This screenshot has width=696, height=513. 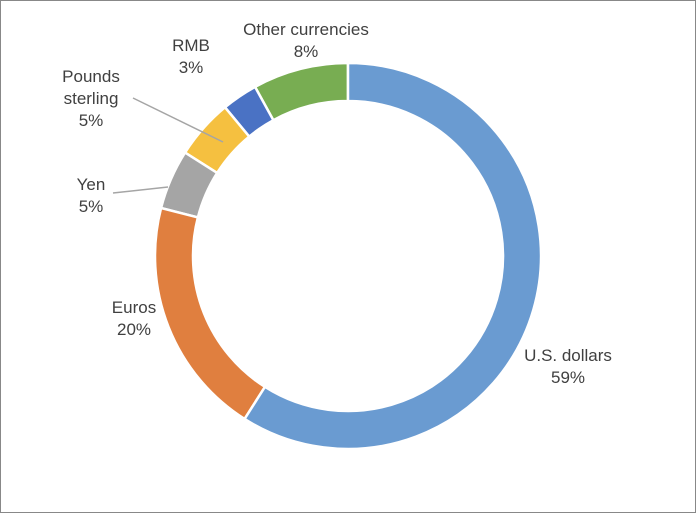 What do you see at coordinates (91, 196) in the screenshot?
I see `data-label: Yen 5%` at bounding box center [91, 196].